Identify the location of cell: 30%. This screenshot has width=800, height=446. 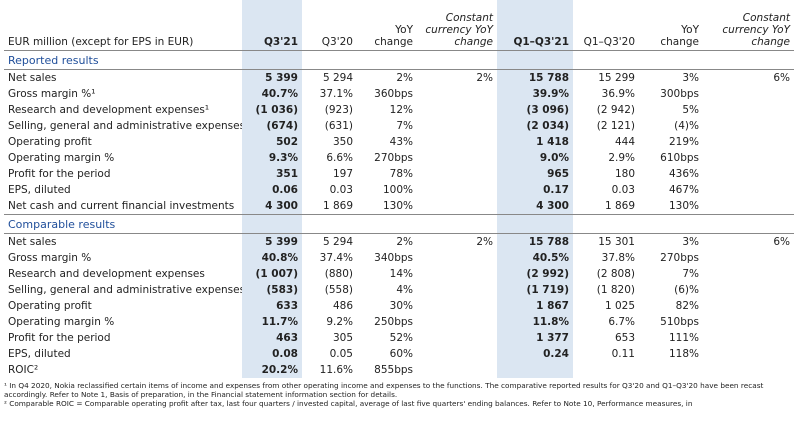
(401, 306).